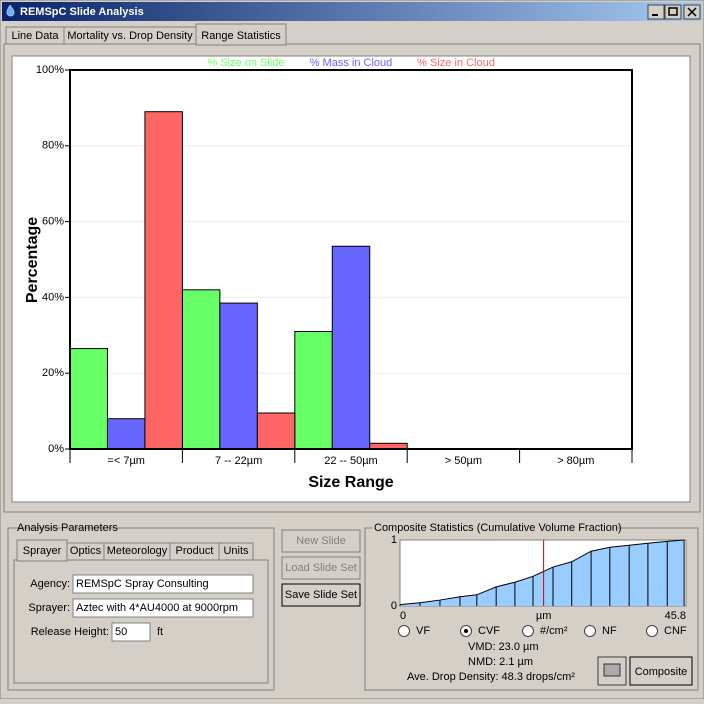 The height and width of the screenshot is (704, 704). I want to click on x-tick-label: 45.8, so click(675, 616).